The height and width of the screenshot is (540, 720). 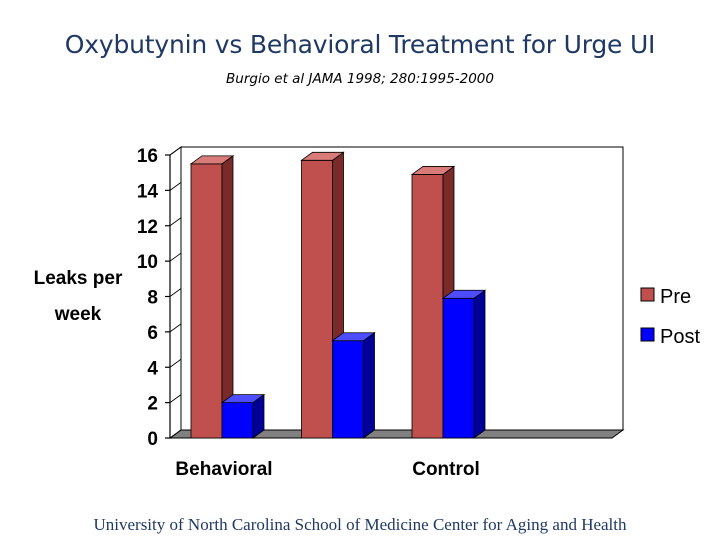 What do you see at coordinates (152, 368) in the screenshot?
I see `y-tick-label: 4` at bounding box center [152, 368].